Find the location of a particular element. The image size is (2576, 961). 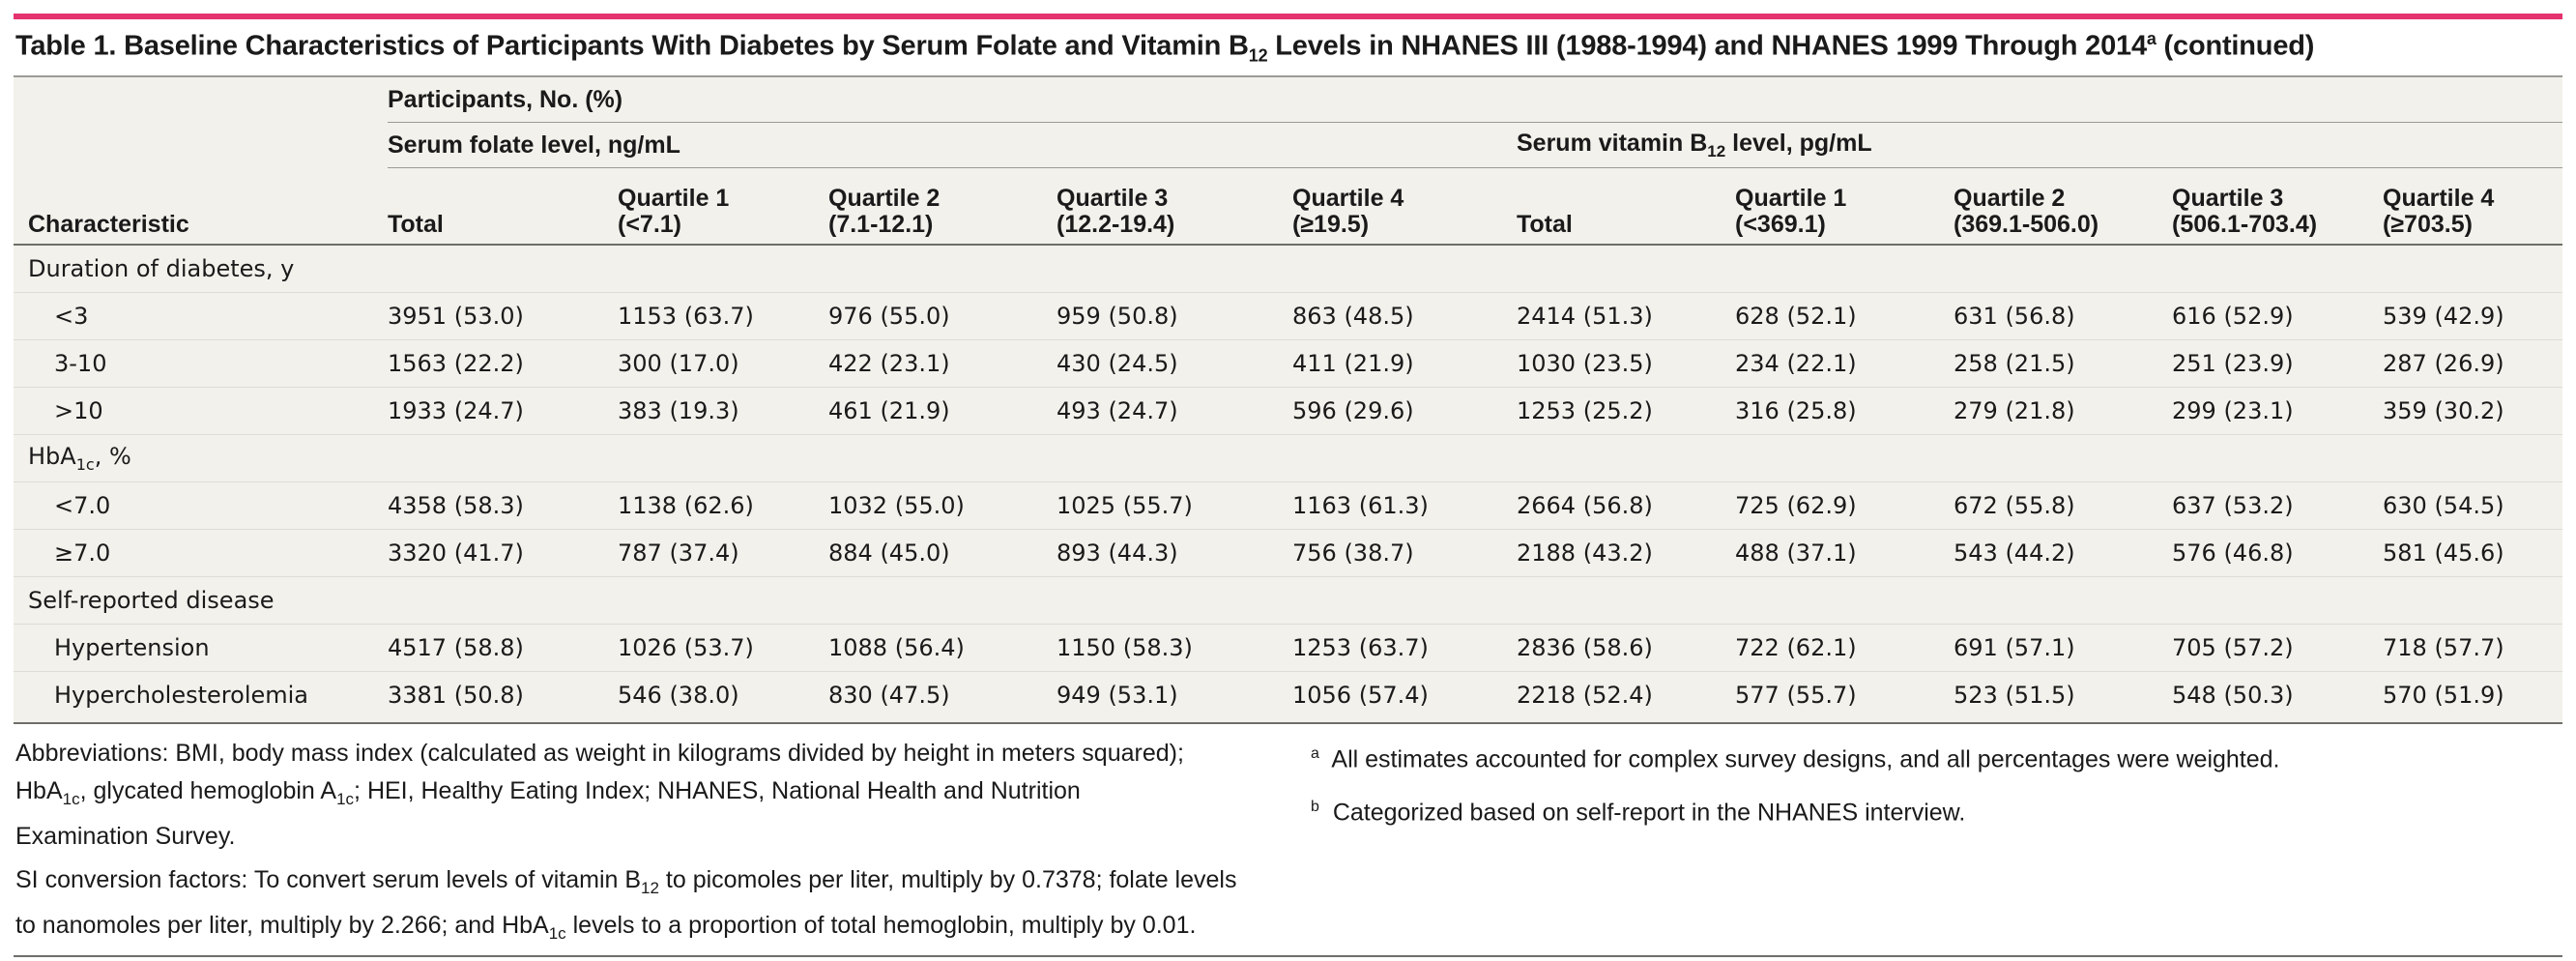

section-row: Duration of diabetes, y is located at coordinates (1288, 269).